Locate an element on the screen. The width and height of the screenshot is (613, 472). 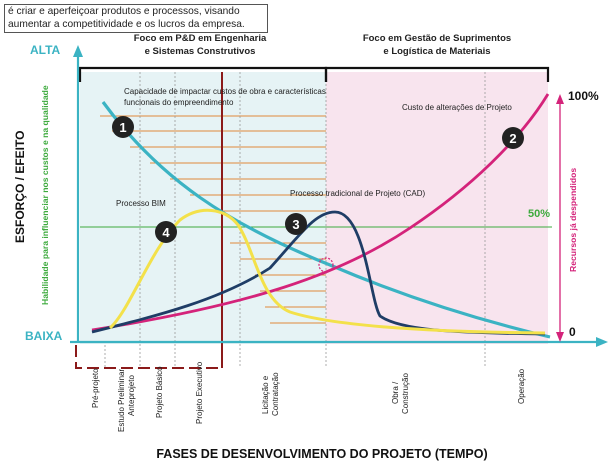
phase-label-licitacao-line1: Licitação e is located at coordinates (265, 394).